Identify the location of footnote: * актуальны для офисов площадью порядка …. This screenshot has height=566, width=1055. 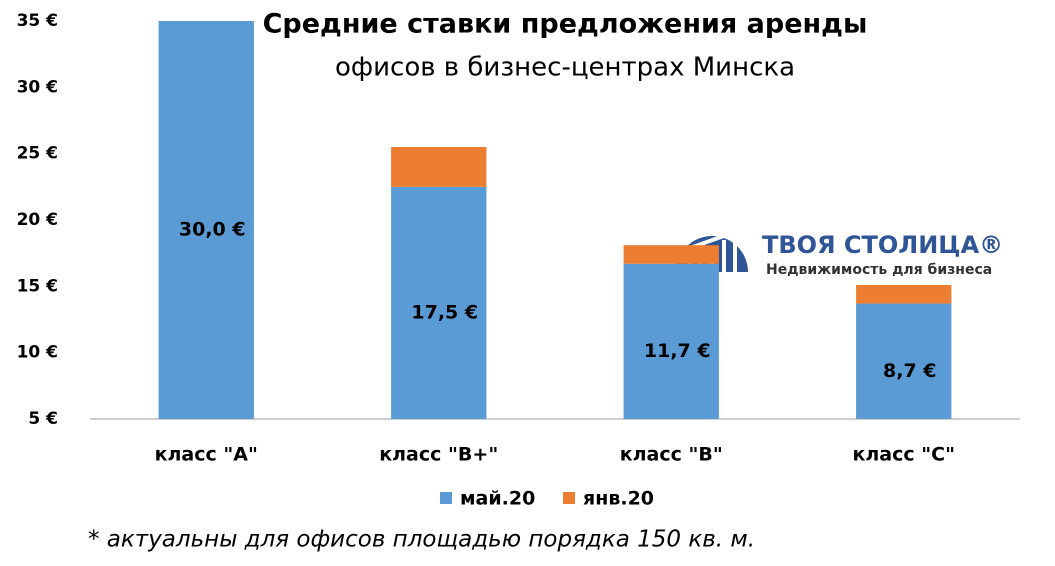
(421, 540).